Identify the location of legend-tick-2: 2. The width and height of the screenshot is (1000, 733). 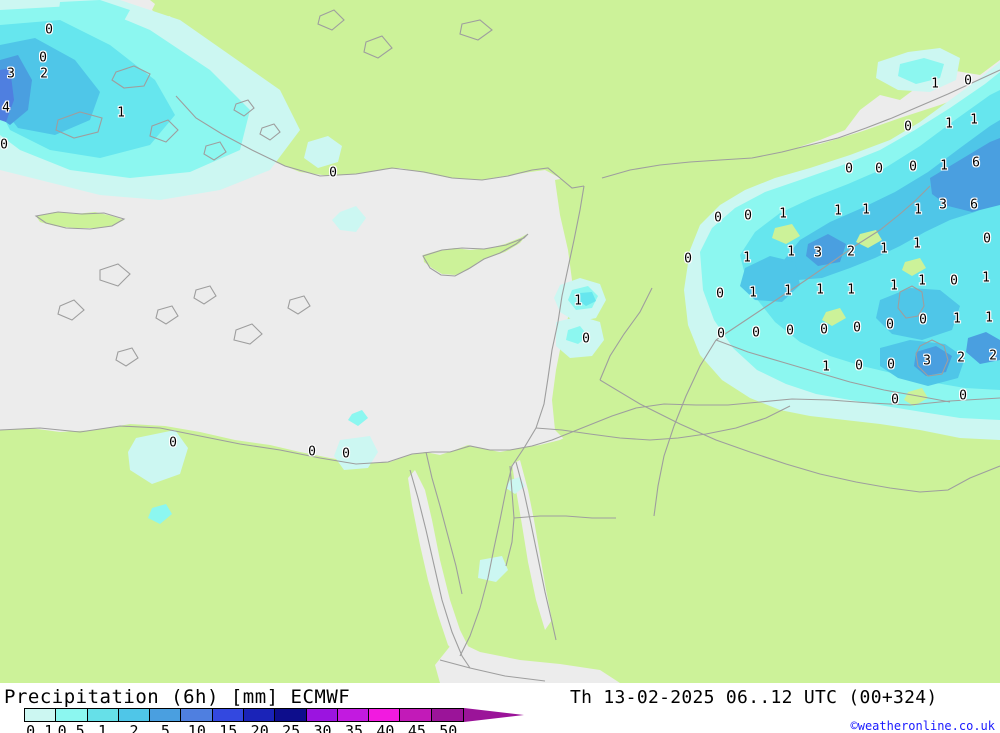
(134, 727).